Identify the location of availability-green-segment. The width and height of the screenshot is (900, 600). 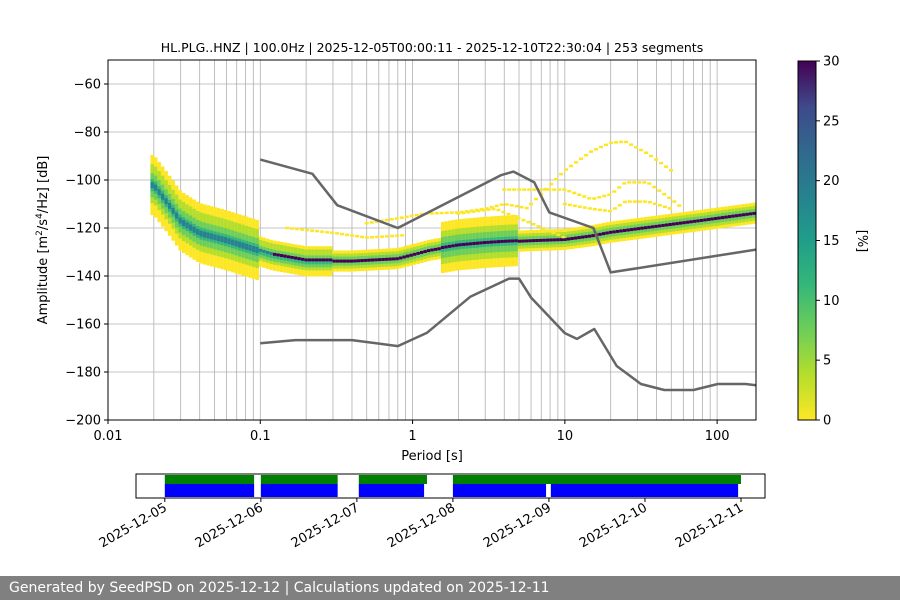
(392, 479).